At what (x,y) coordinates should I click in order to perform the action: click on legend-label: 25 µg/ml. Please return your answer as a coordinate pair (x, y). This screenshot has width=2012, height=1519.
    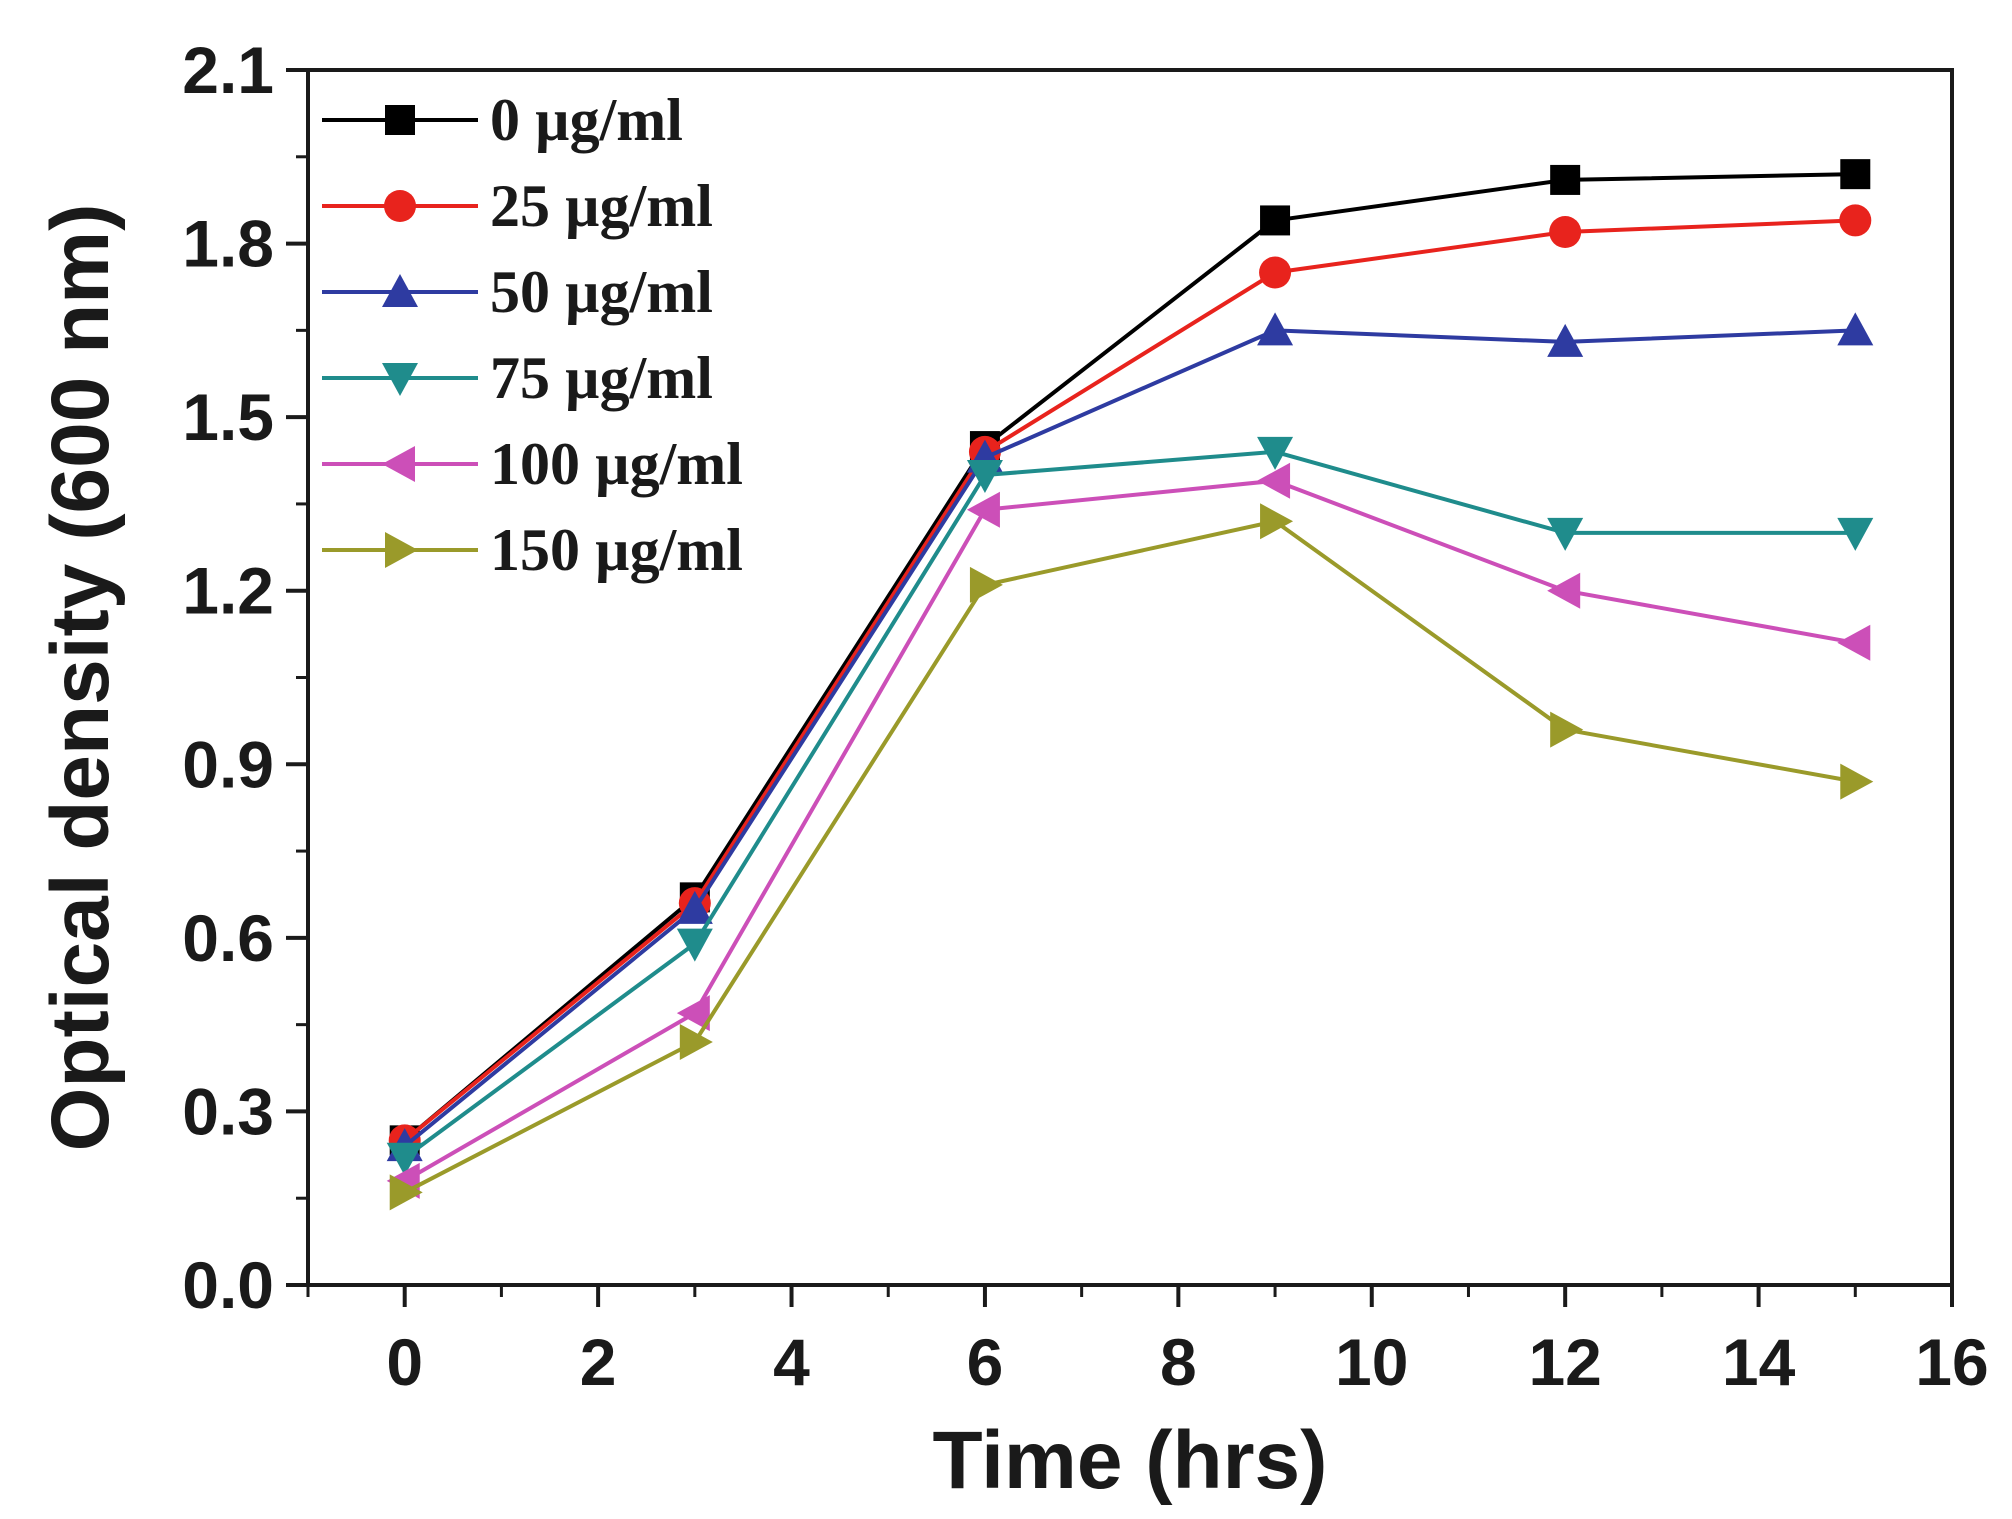
    Looking at the image, I should click on (601, 206).